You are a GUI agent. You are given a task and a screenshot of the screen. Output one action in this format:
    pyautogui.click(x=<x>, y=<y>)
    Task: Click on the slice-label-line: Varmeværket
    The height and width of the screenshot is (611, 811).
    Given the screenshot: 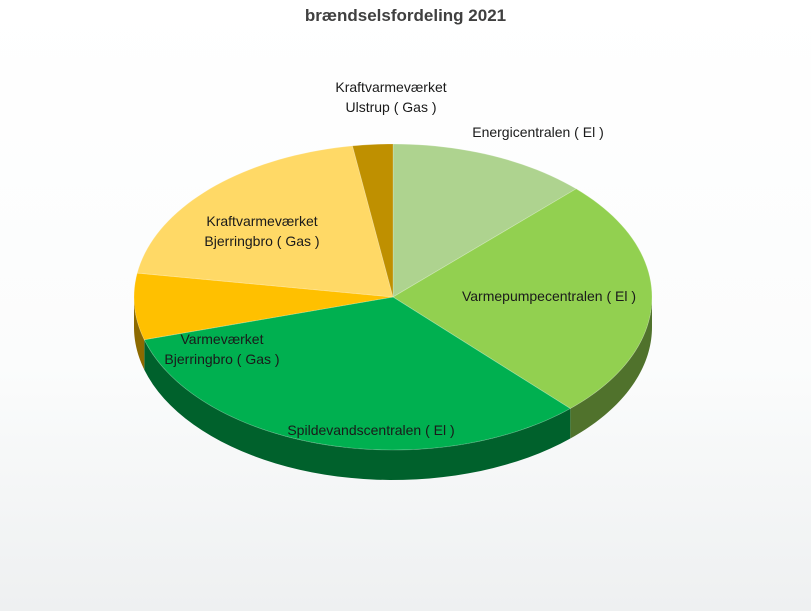 What is the action you would take?
    pyautogui.click(x=222, y=339)
    